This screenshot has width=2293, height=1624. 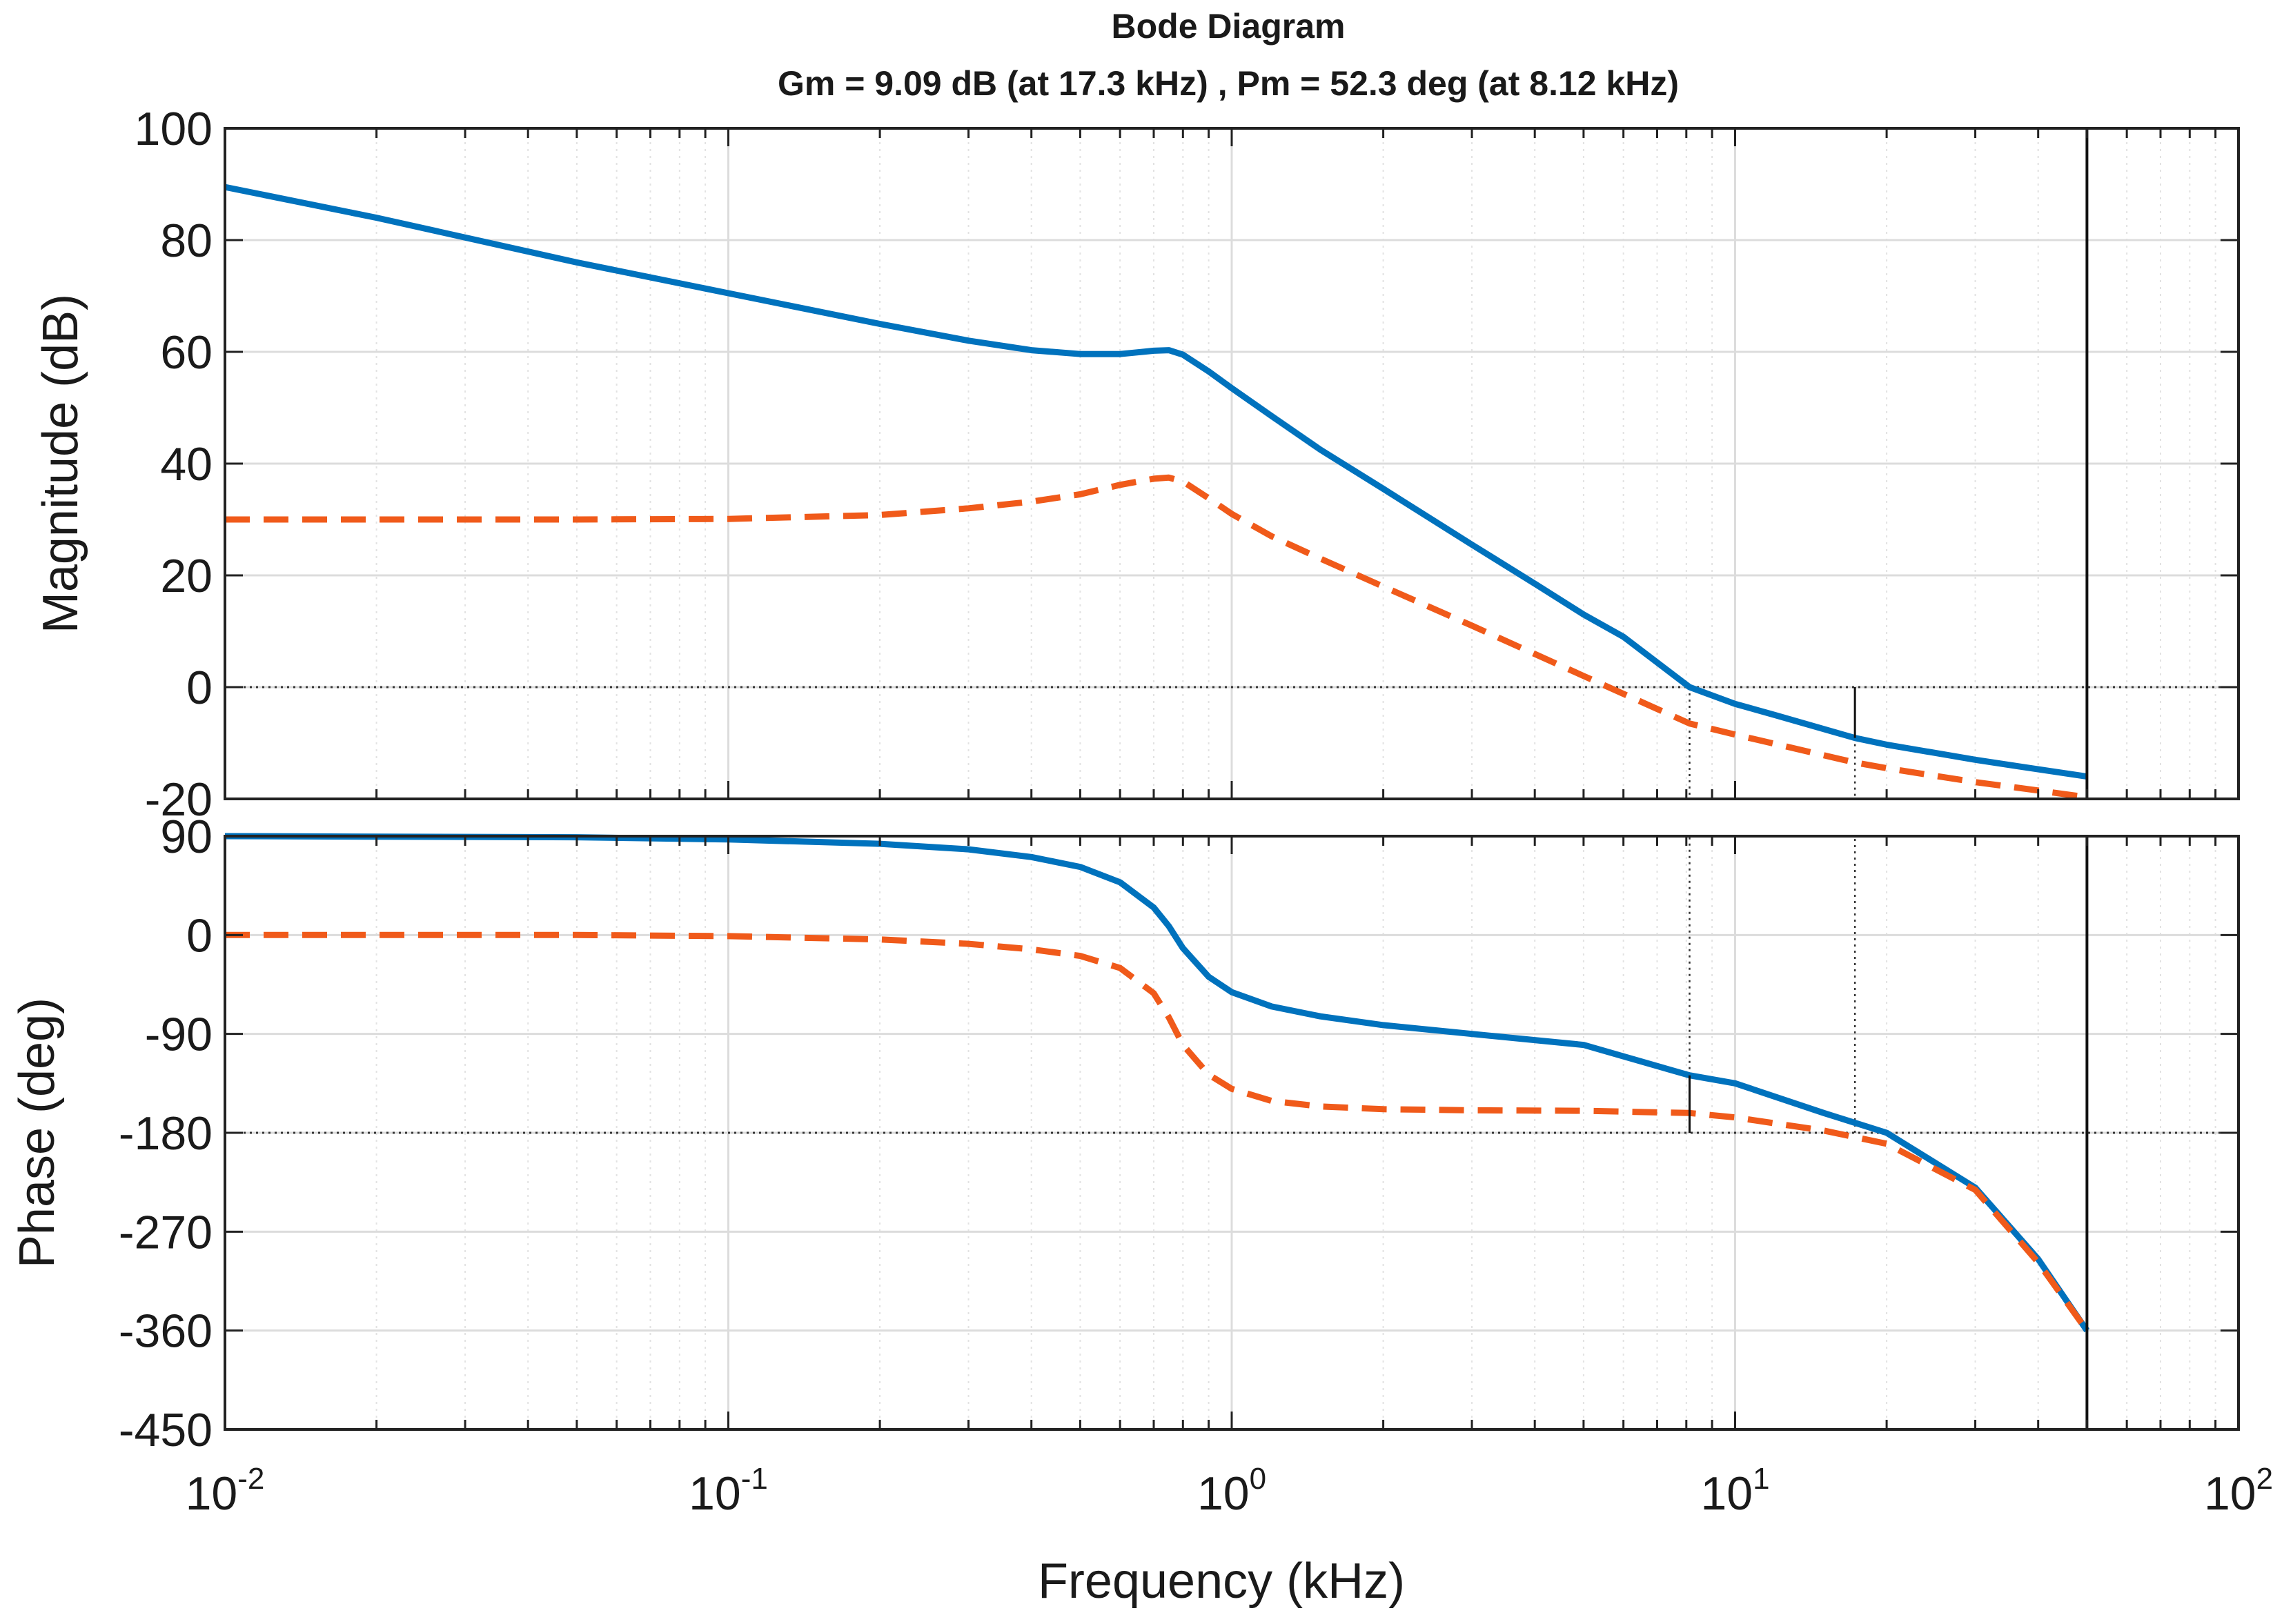 What do you see at coordinates (186, 464) in the screenshot?
I see `magnitude-y-tick-label: 40` at bounding box center [186, 464].